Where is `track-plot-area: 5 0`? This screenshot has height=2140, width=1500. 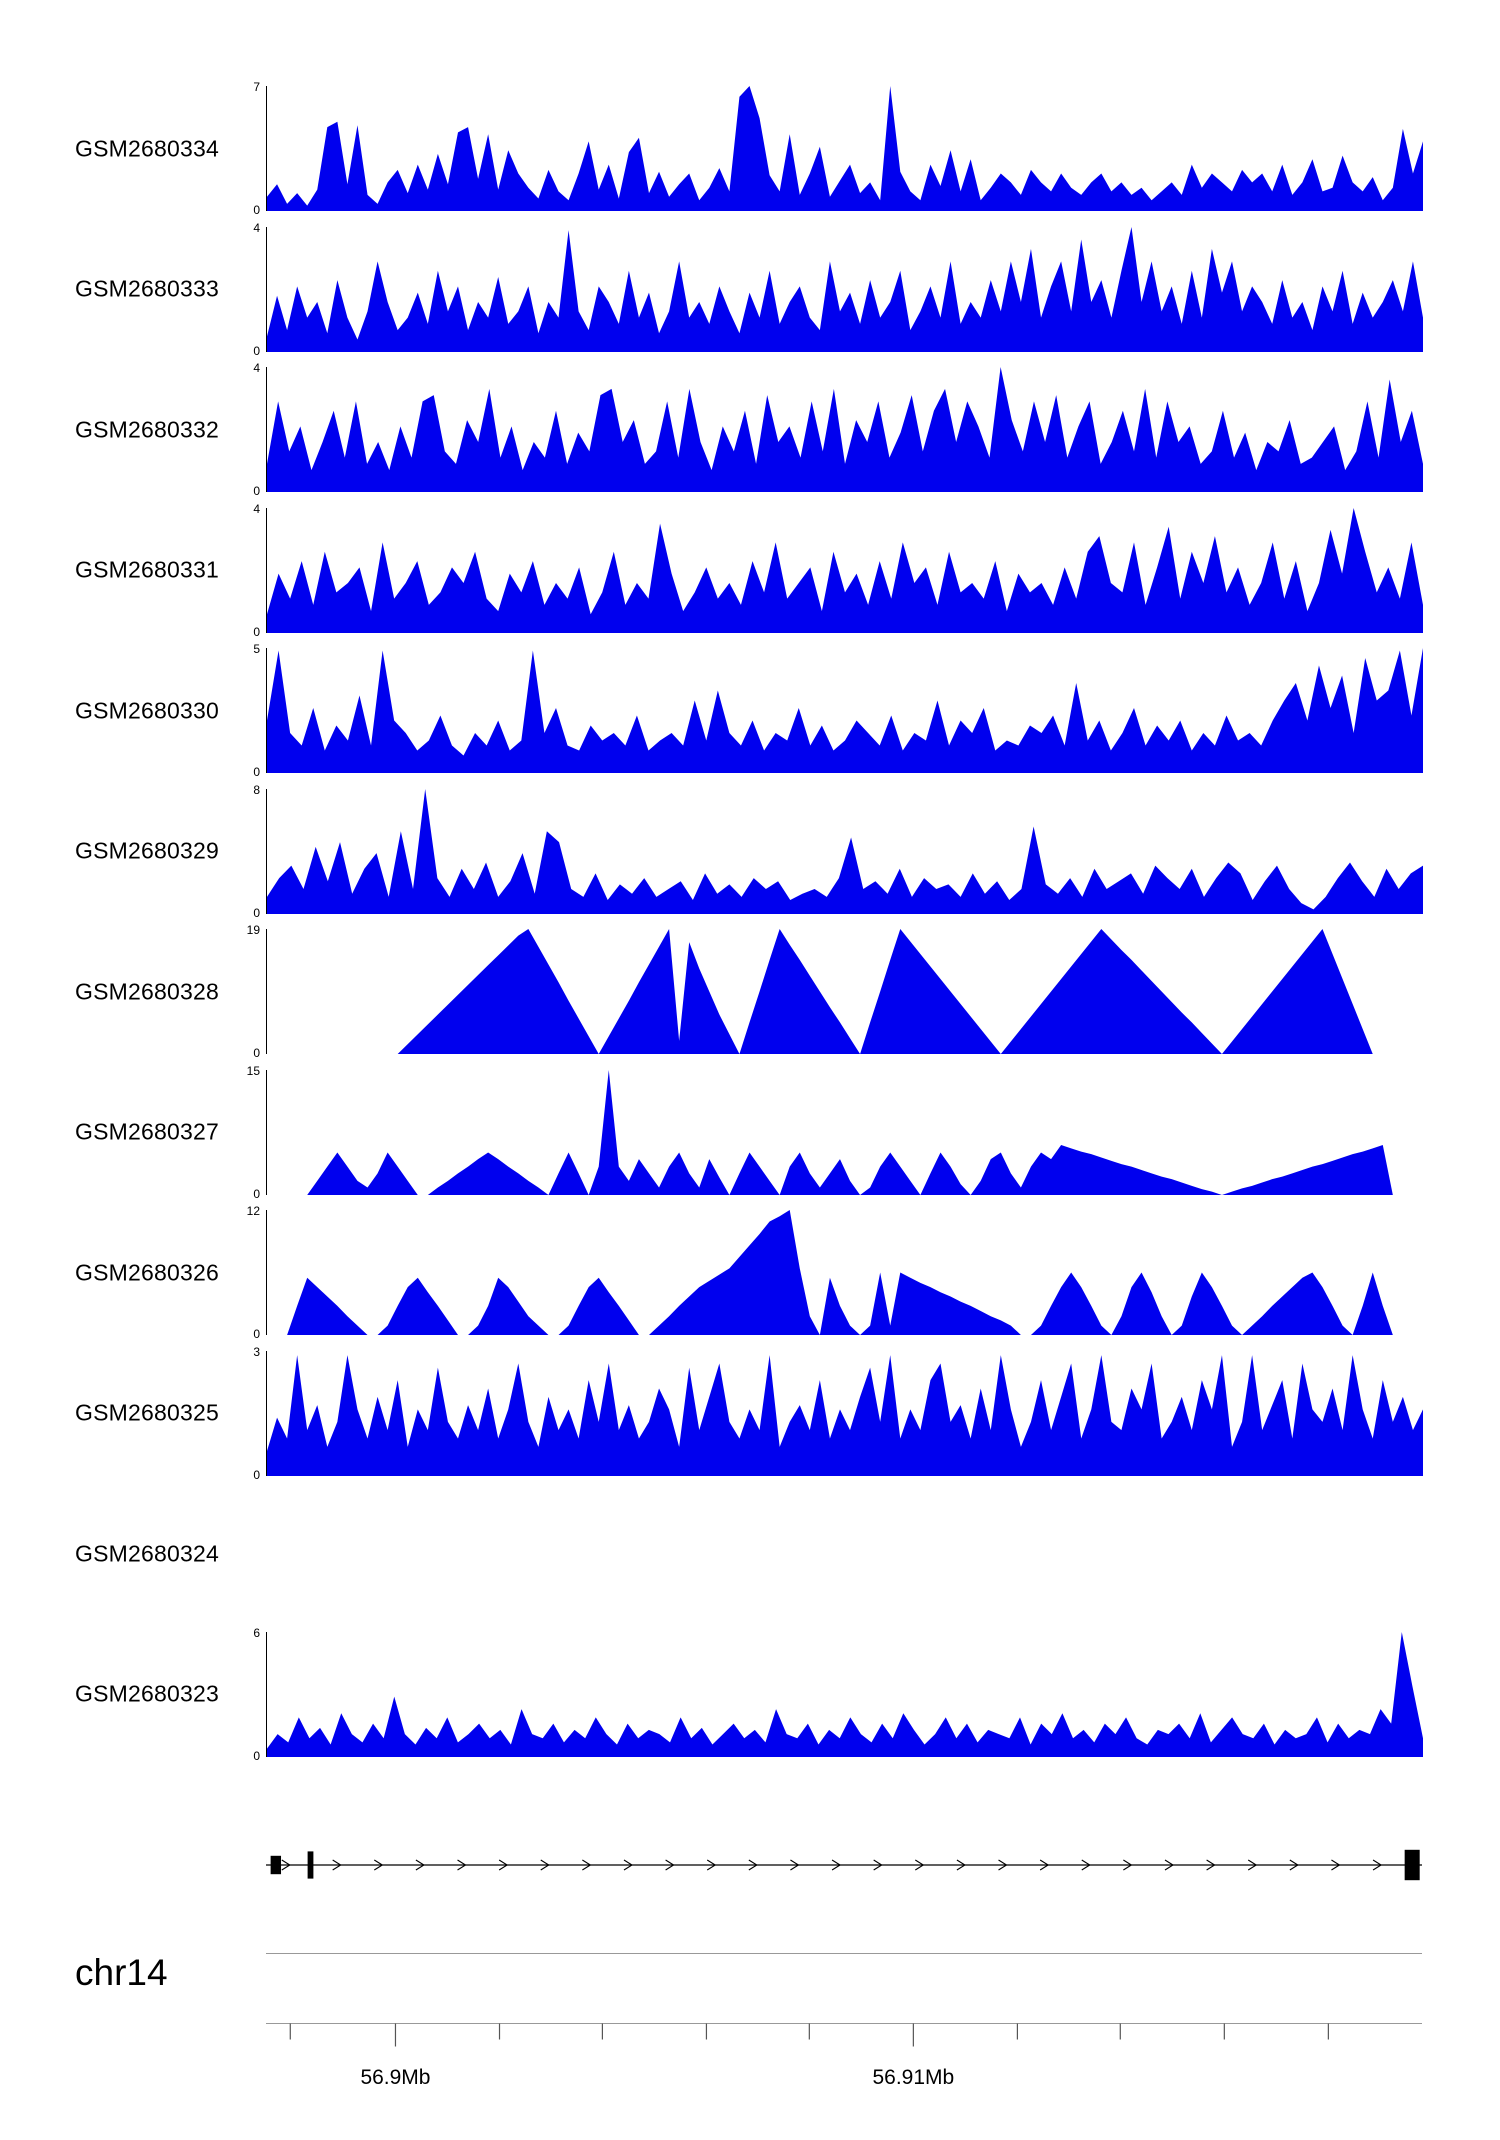 track-plot-area: 5 0 is located at coordinates (838, 710).